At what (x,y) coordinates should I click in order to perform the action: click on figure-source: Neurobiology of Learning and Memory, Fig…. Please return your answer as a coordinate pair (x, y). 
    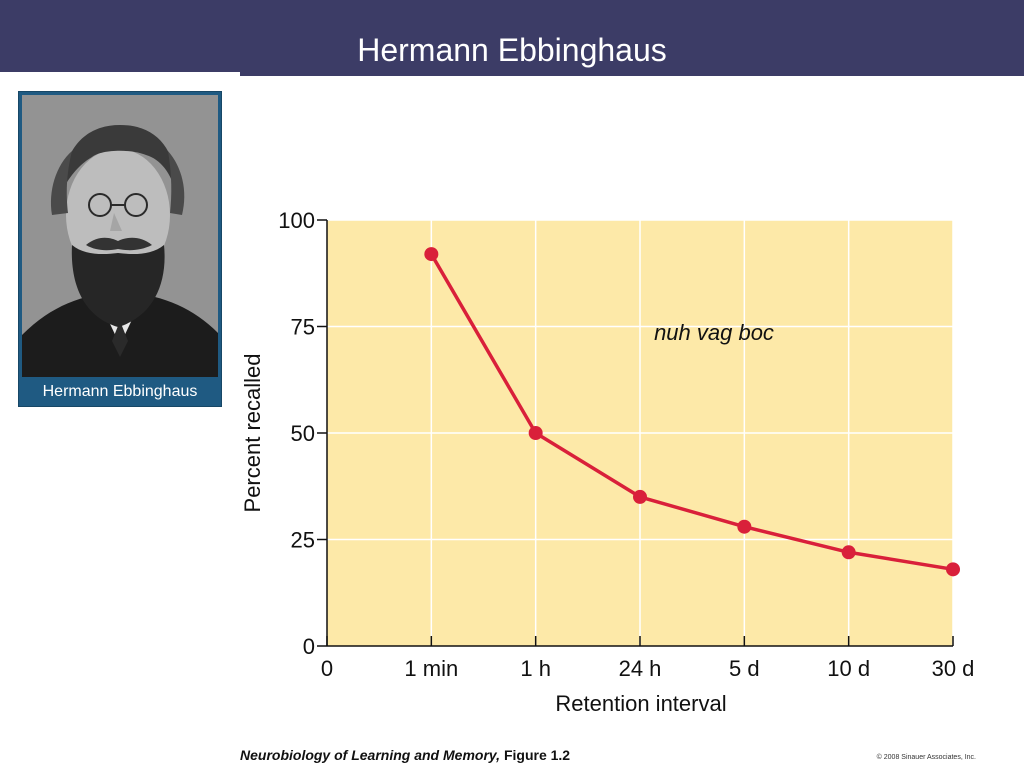
    Looking at the image, I should click on (405, 755).